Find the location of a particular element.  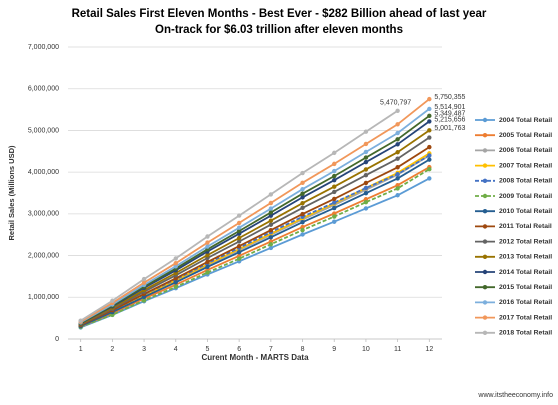

x-tick-label: 5 is located at coordinates (208, 349).